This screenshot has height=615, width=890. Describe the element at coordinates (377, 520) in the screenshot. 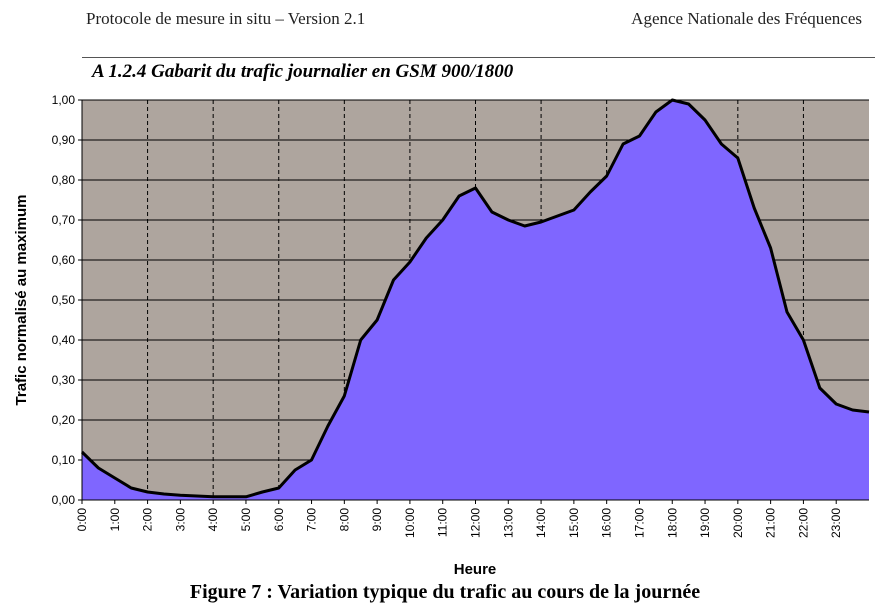

I see `x-tick-label: 9:00` at that location.